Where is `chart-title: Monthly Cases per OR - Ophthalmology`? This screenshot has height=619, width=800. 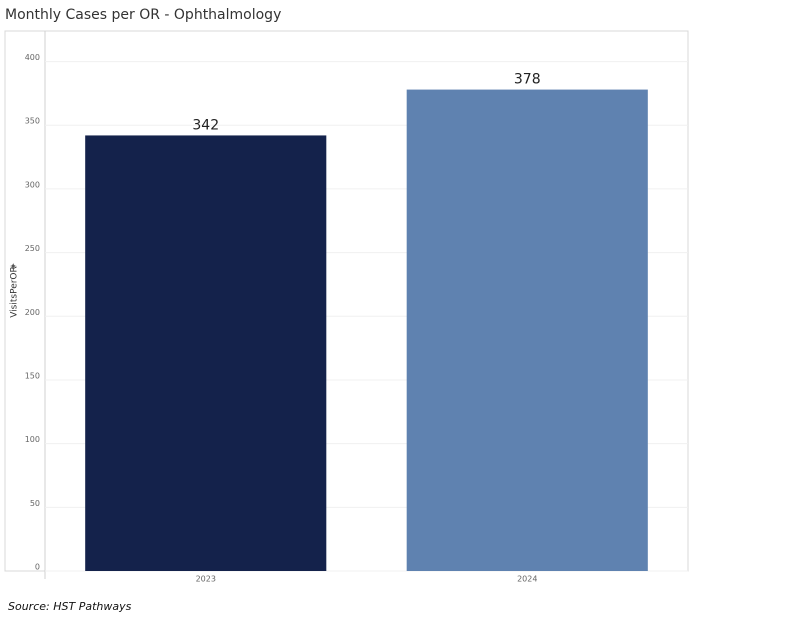
chart-title: Monthly Cases per OR - Ophthalmology is located at coordinates (143, 15).